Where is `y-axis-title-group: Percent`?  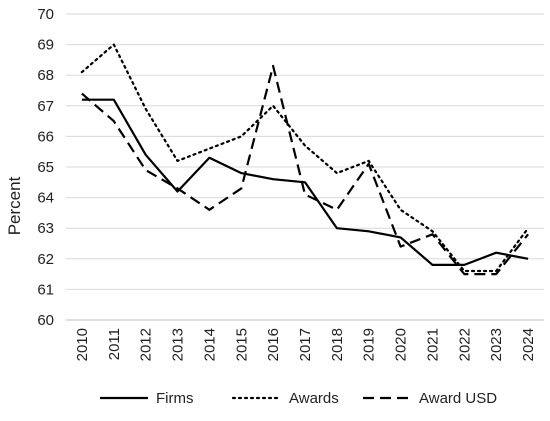 y-axis-title-group: Percent is located at coordinates (14, 205).